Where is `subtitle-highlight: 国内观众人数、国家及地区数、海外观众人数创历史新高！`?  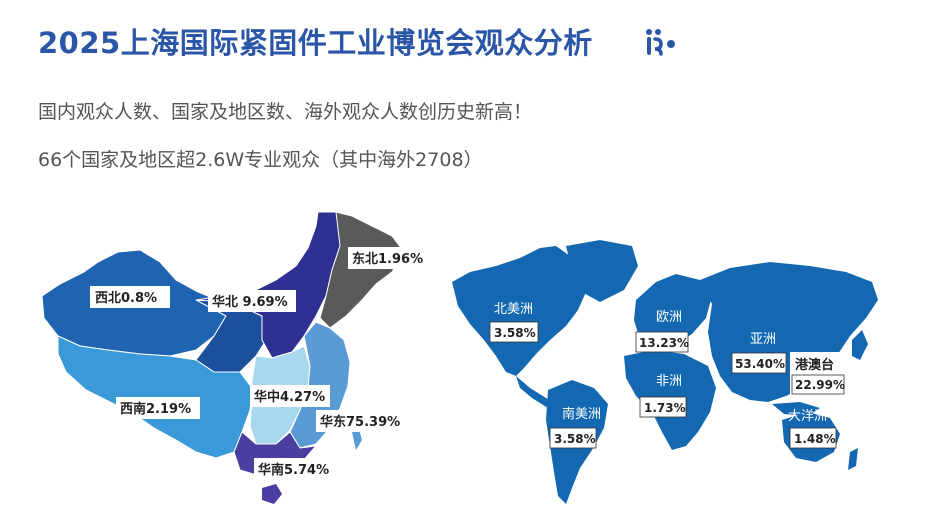
subtitle-highlight: 国内观众人数、国家及地区数、海外观众人数创历史新高！ is located at coordinates (285, 112).